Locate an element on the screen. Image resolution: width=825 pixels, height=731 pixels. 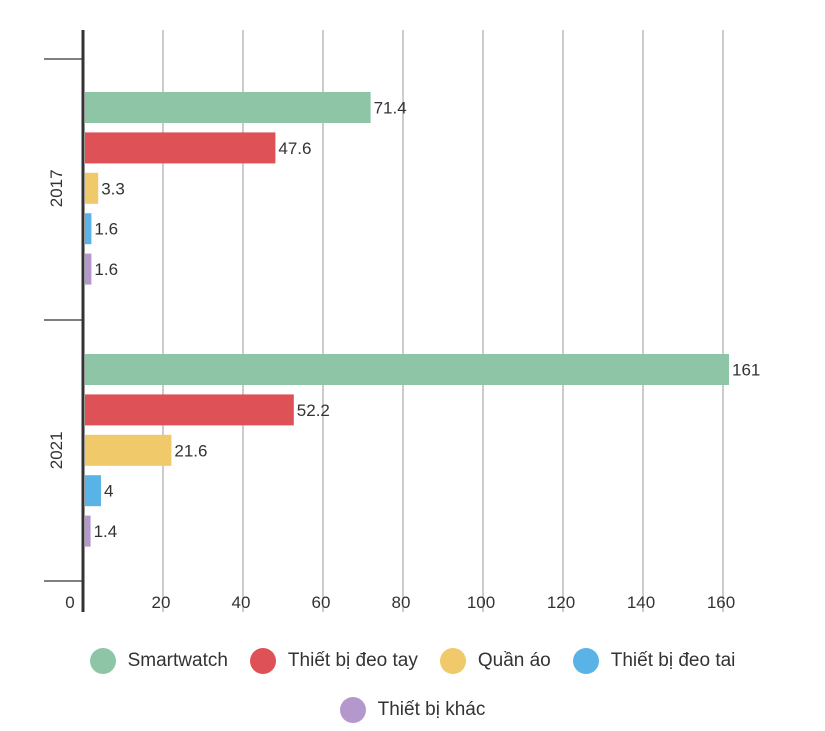
x-tick-label-120: 120 is located at coordinates (561, 602).